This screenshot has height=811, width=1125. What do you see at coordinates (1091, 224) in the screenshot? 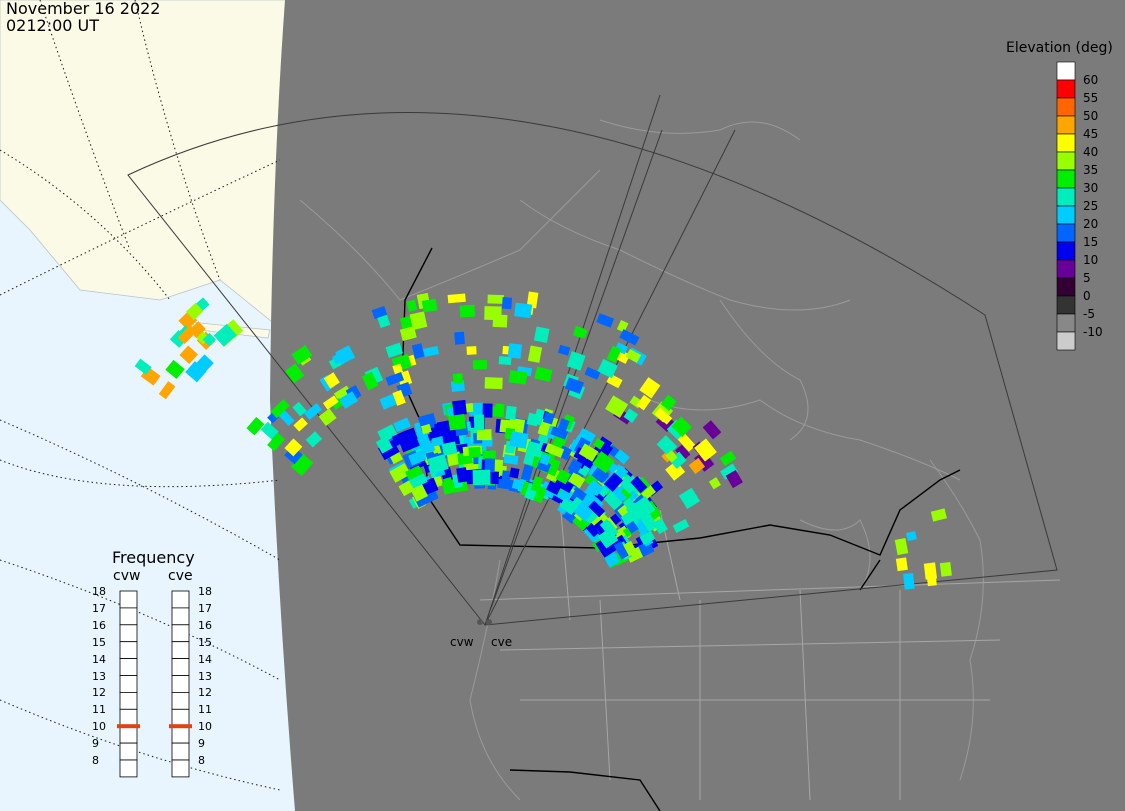
I see `colorbar-tick-label: 20` at bounding box center [1091, 224].